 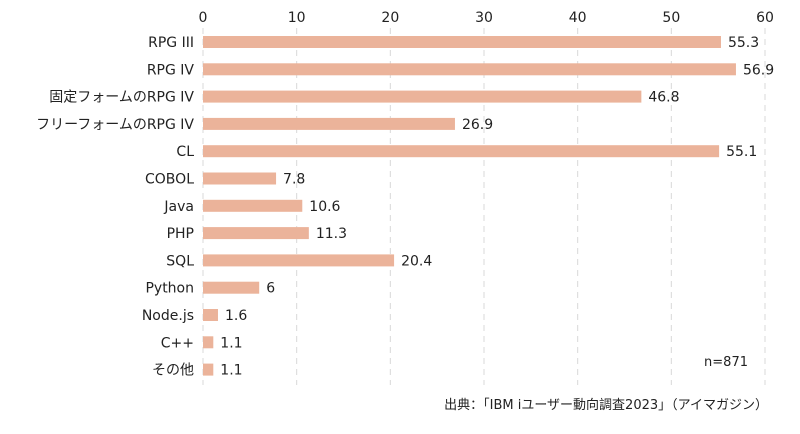 I want to click on x-tick-label: 40, so click(x=578, y=18).